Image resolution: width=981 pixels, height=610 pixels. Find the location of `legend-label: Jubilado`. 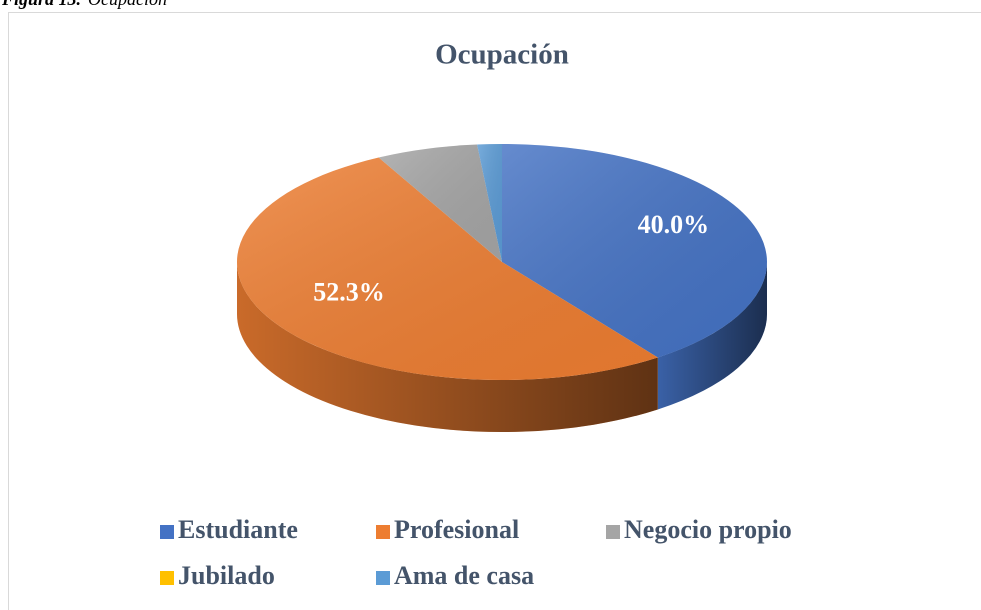

legend-label: Jubilado is located at coordinates (226, 575).